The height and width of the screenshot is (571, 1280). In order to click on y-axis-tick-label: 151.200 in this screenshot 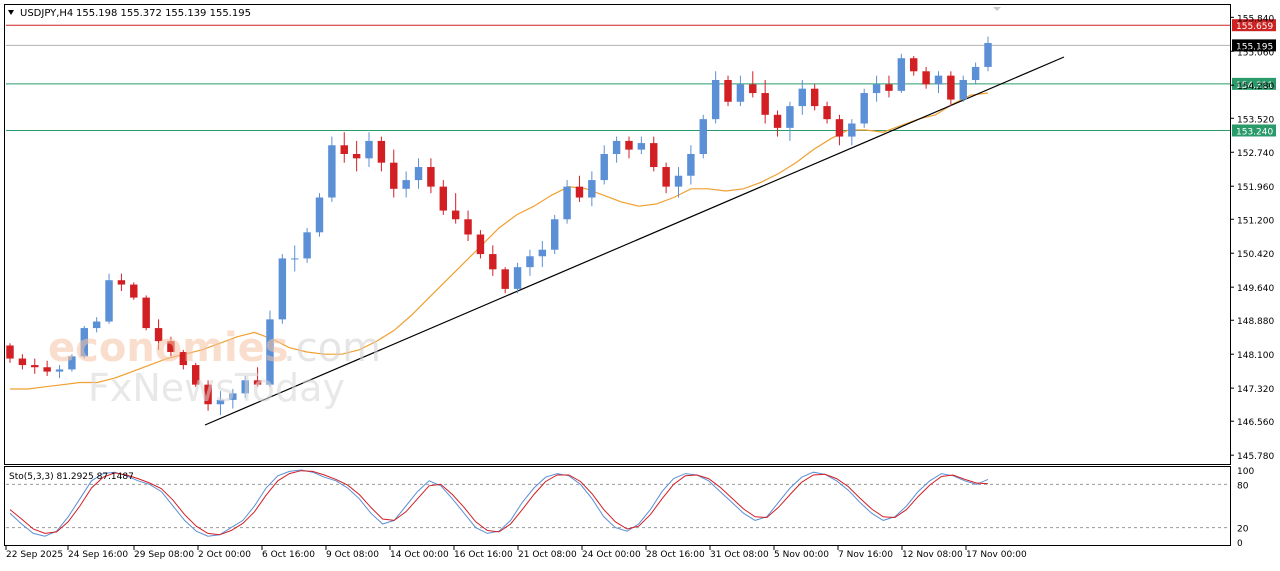, I will do `click(1255, 221)`.